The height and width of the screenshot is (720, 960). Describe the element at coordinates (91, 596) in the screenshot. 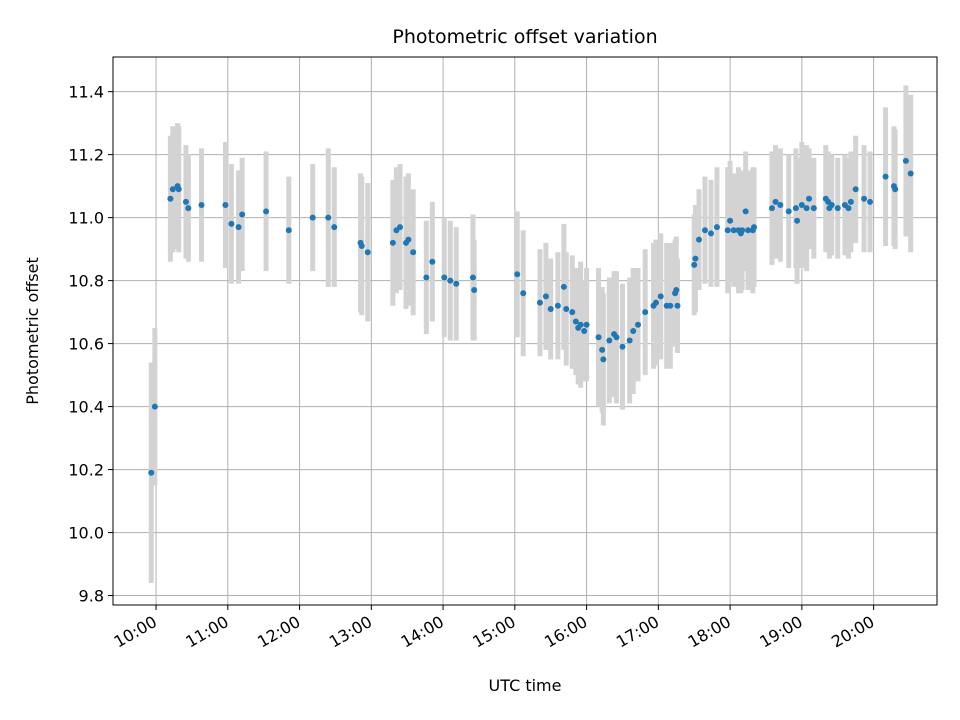

I see `y-tick-label: 9.8` at that location.